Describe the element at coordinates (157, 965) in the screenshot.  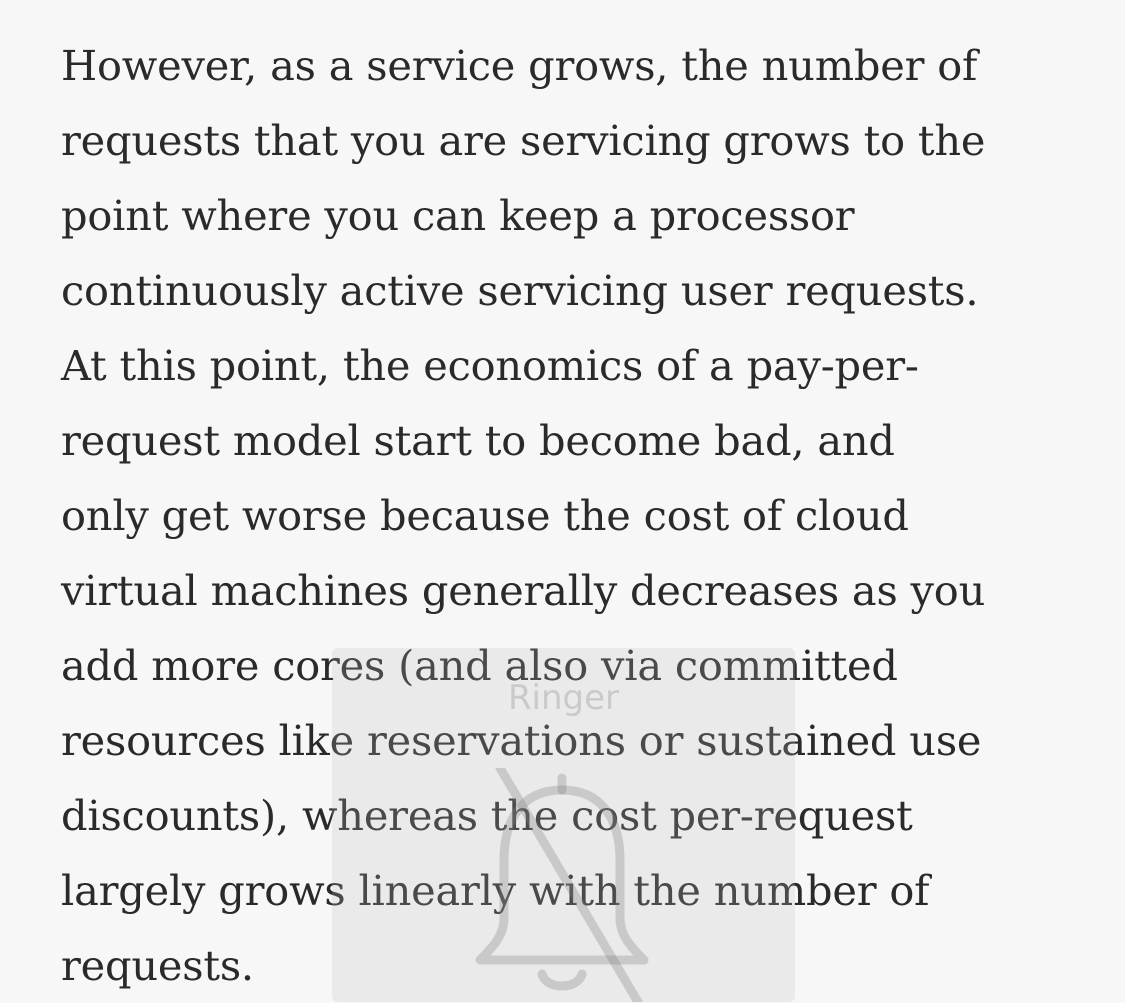
I see `paragraph-line: requests.` at that location.